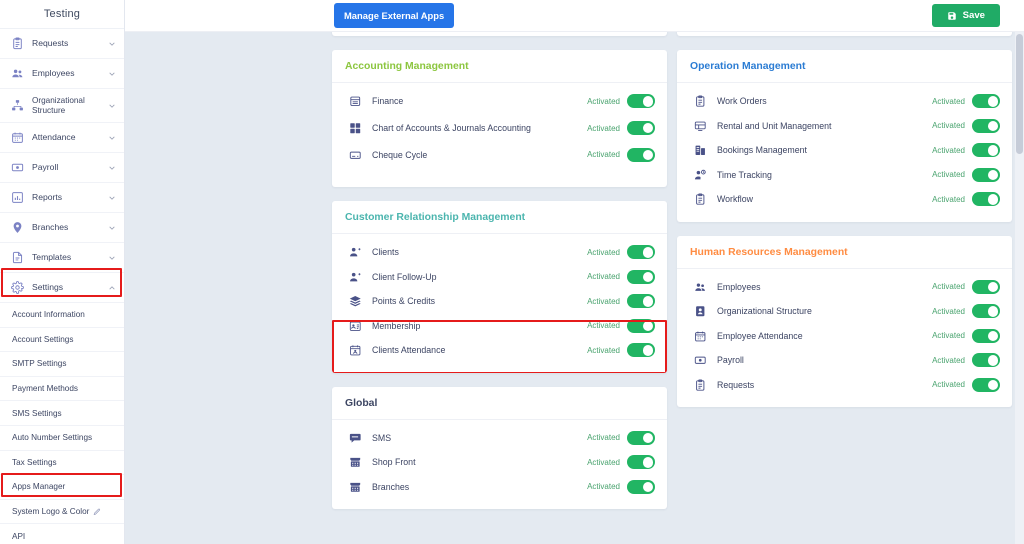  What do you see at coordinates (844, 336) in the screenshot?
I see `app-row: Employee Attendance Activated` at bounding box center [844, 336].